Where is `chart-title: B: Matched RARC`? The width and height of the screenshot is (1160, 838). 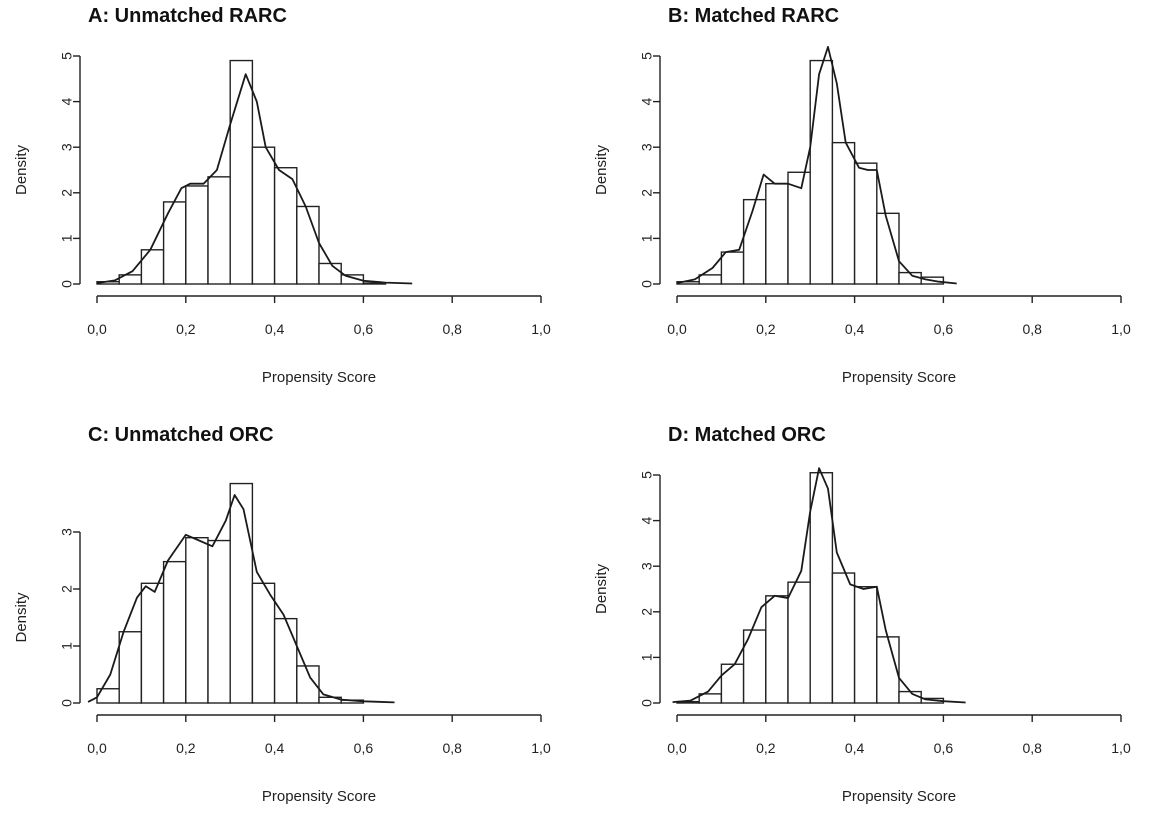 chart-title: B: Matched RARC is located at coordinates (753, 16).